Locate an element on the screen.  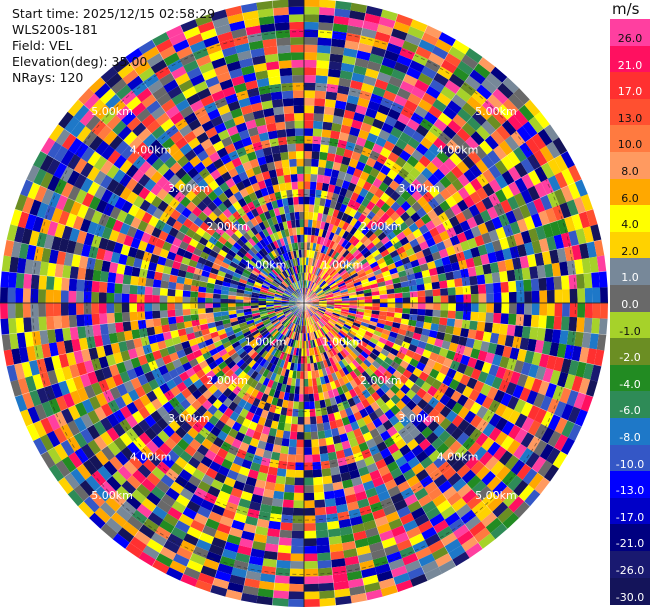
elevation-label: Elevation(deg): 35.00 is located at coordinates (80, 61).